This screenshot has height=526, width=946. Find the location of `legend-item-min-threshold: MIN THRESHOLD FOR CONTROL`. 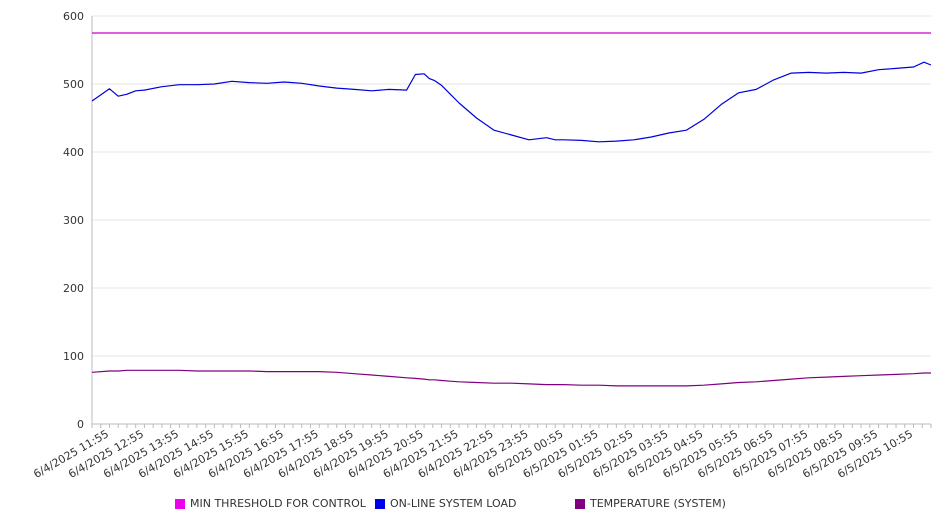

legend-item-min-threshold: MIN THRESHOLD FOR CONTROL is located at coordinates (270, 503).